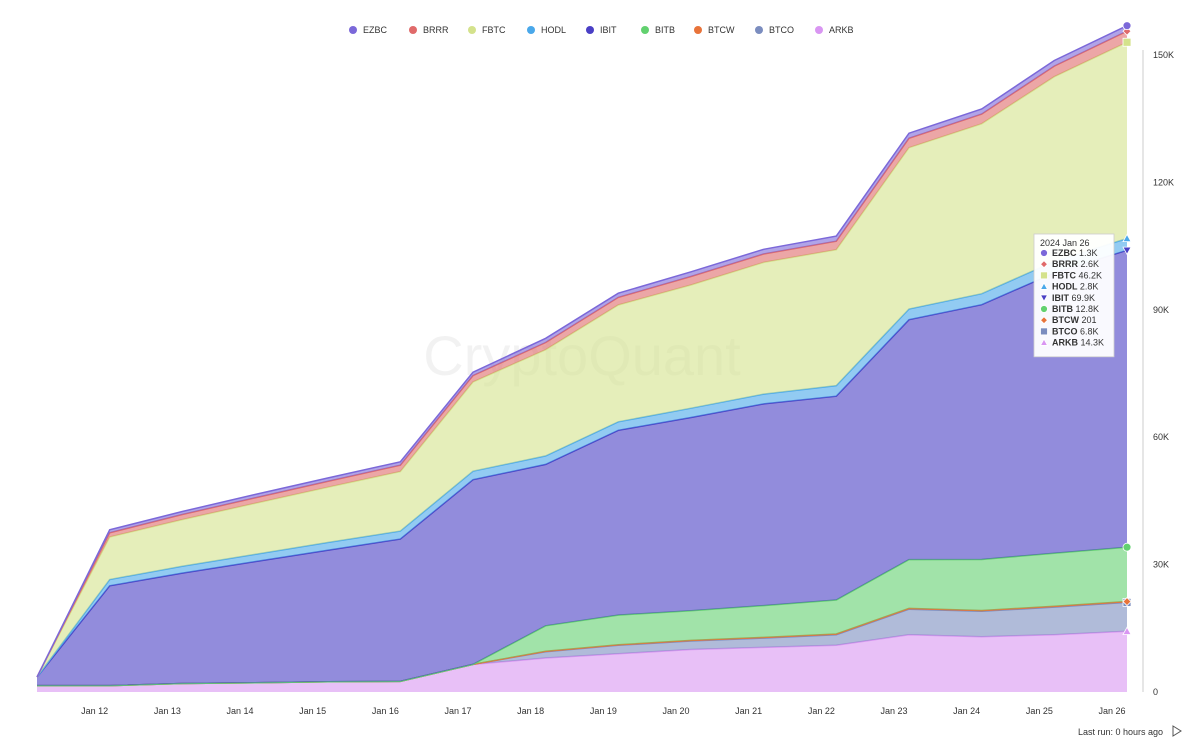  I want to click on x-tick-label: Jan 18, so click(530, 711).